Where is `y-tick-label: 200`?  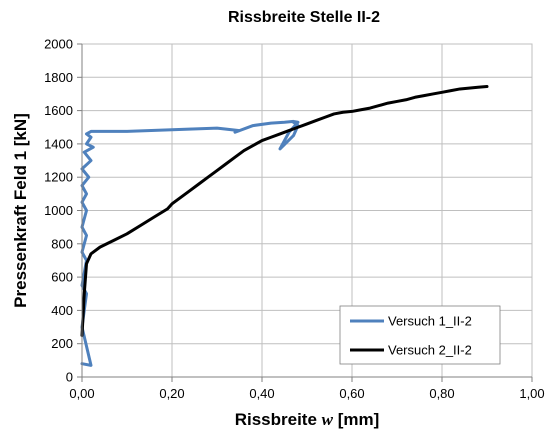
y-tick-label: 200 is located at coordinates (62, 343).